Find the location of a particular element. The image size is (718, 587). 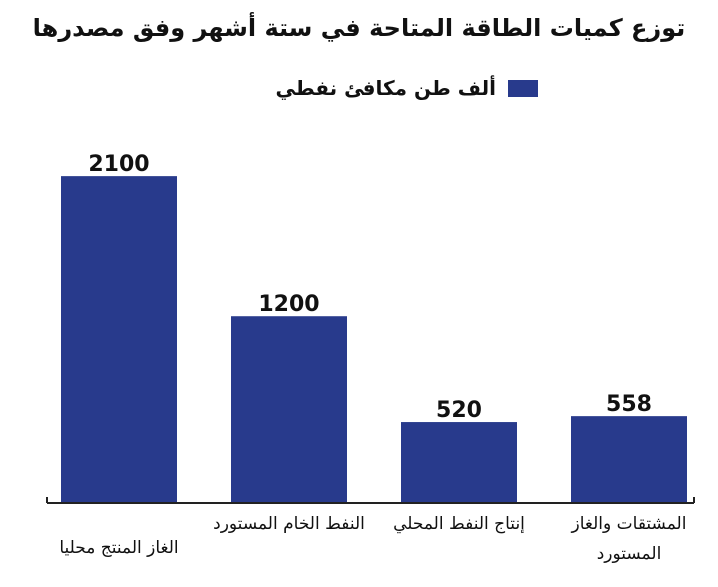

data-label-3: 520 is located at coordinates (459, 410).